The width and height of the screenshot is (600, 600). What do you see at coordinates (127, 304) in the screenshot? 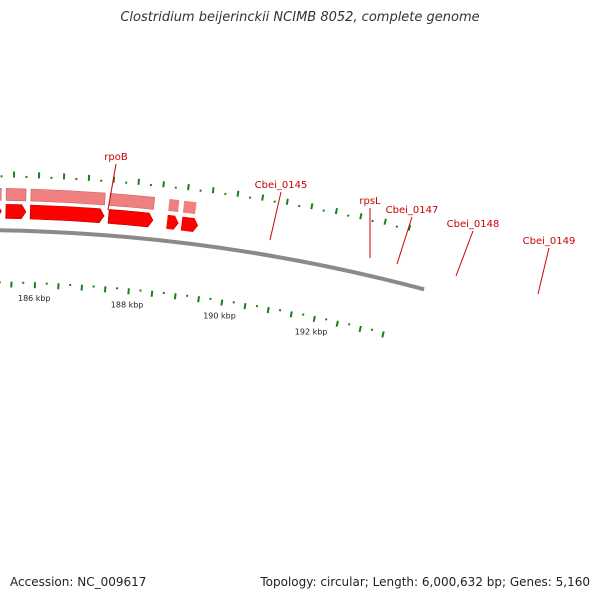
I see `axis-tick-label: 188 kbp` at bounding box center [127, 304].